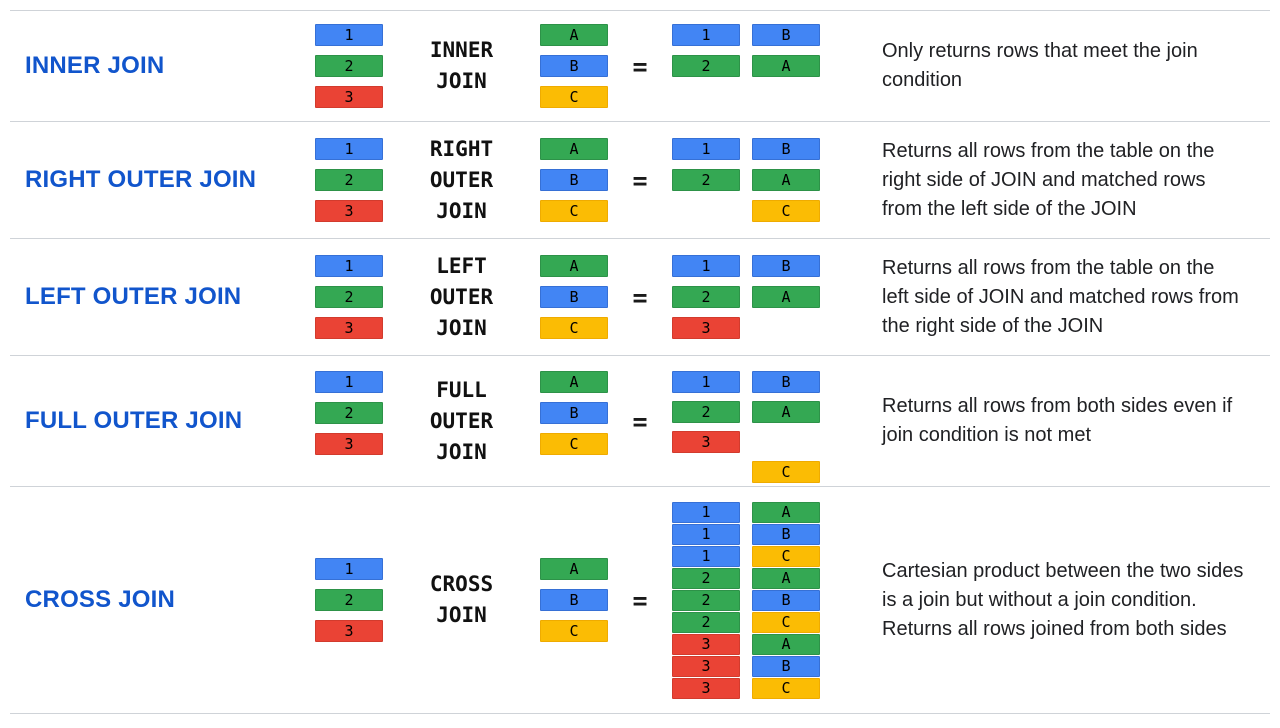  Describe the element at coordinates (157, 66) in the screenshot. I see `join-name-cell: INNER JOIN` at that location.